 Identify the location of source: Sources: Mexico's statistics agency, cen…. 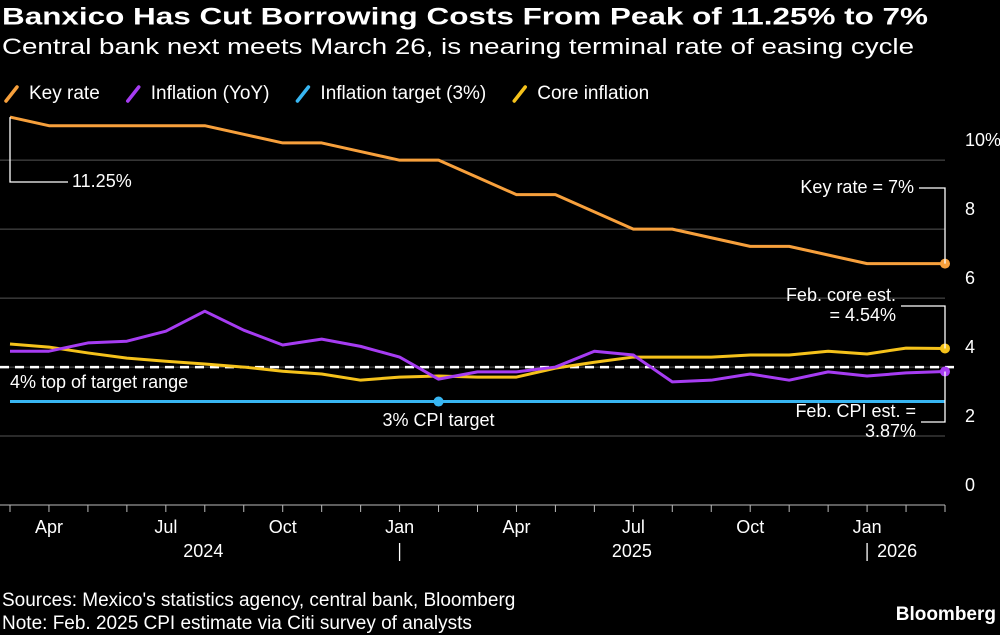
(258, 600).